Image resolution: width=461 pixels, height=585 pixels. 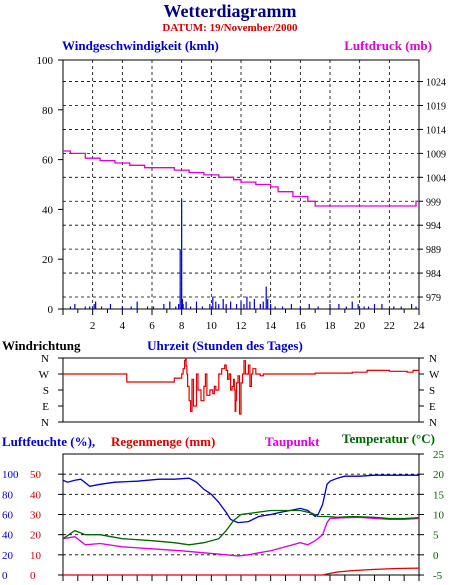 What do you see at coordinates (241, 527) in the screenshot?
I see `temperature-line` at bounding box center [241, 527].